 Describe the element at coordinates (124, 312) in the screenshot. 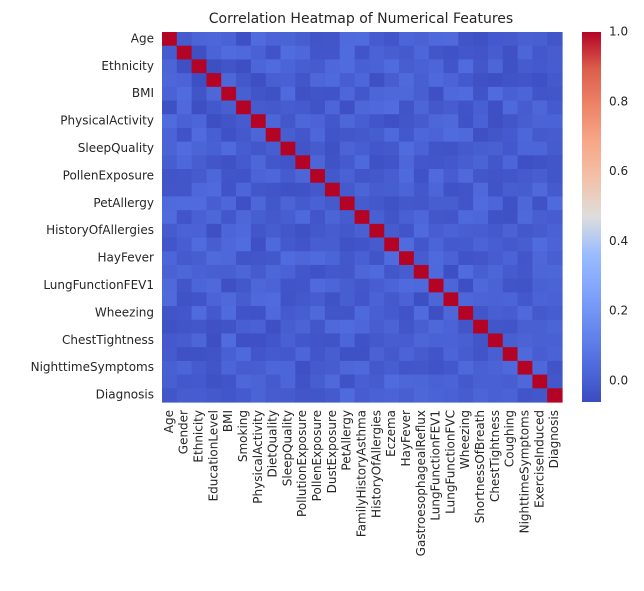

I see `row-tick-label: Wheezing` at that location.